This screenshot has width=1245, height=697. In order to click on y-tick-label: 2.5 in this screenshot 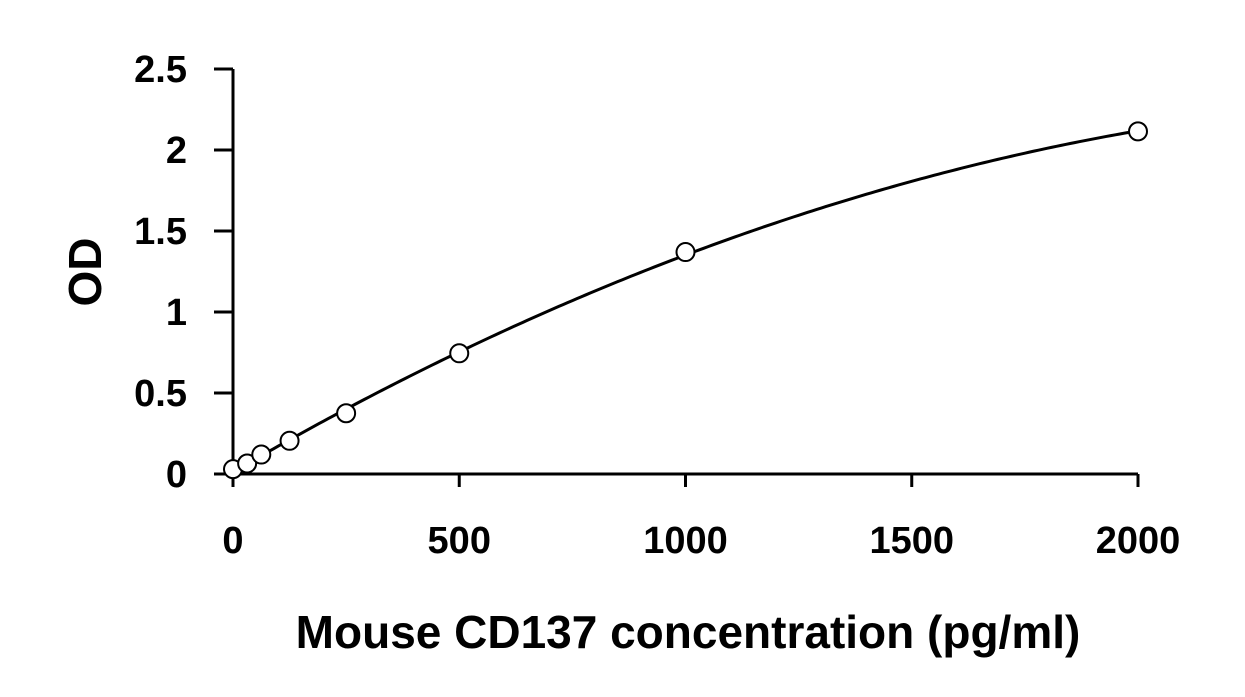, I will do `click(160, 70)`.